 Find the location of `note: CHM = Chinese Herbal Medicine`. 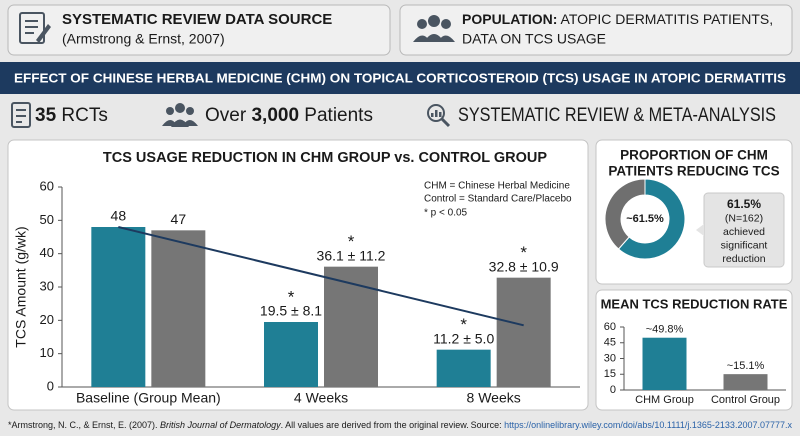

note: CHM = Chinese Herbal Medicine is located at coordinates (497, 186).